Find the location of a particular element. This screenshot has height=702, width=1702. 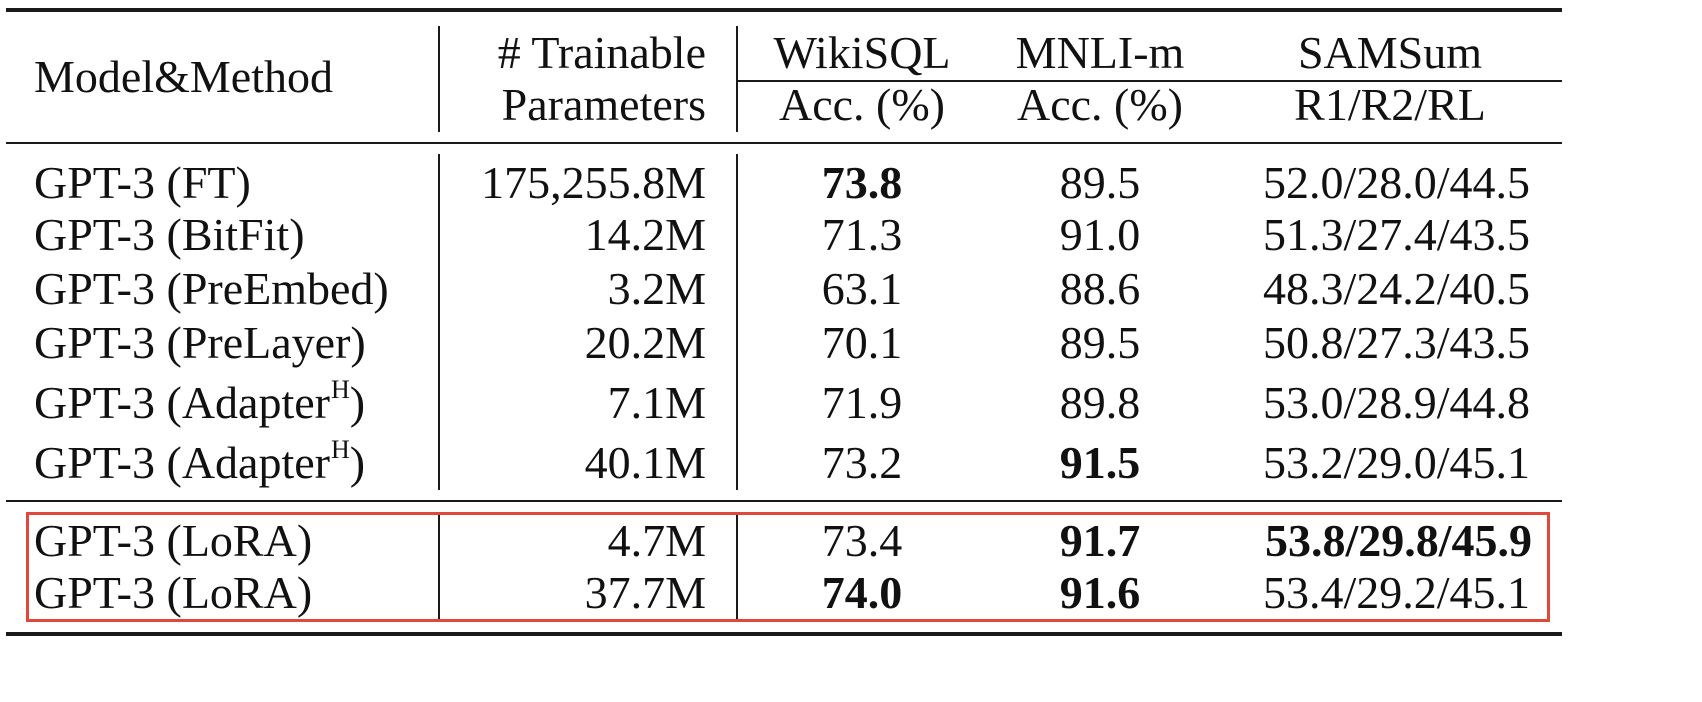

row-samsum: 51.3/27.4/43.5 is located at coordinates (1396, 234).